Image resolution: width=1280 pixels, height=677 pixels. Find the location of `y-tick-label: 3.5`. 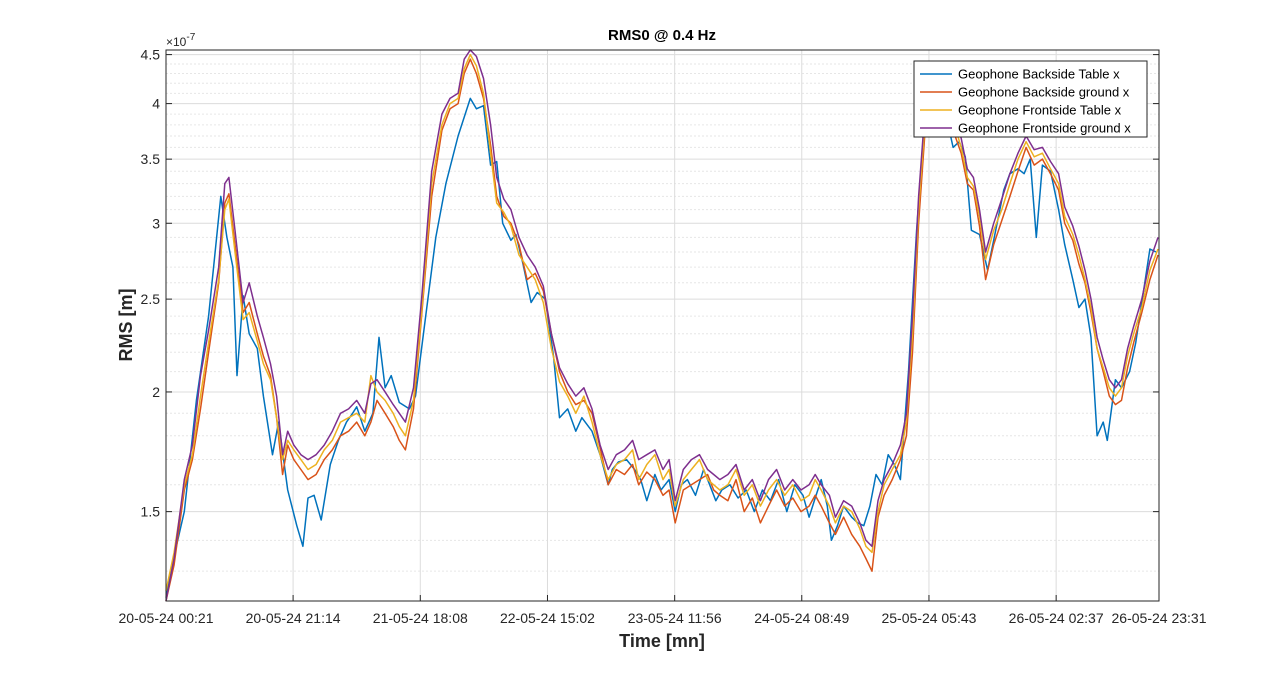

y-tick-label: 3.5 is located at coordinates (151, 159).